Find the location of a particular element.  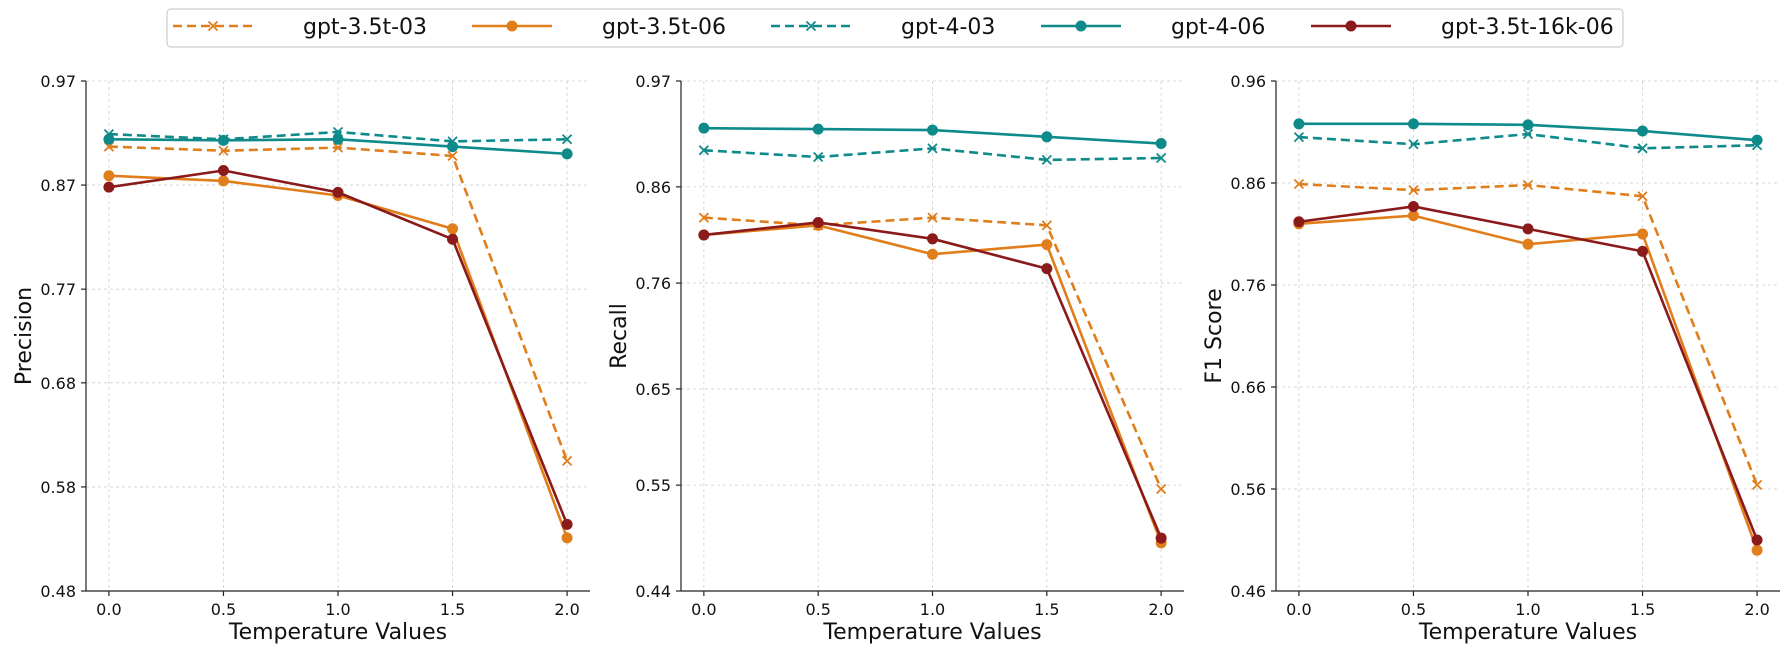

legend-item-gpt406: gpt-4-06 is located at coordinates (1153, 27).